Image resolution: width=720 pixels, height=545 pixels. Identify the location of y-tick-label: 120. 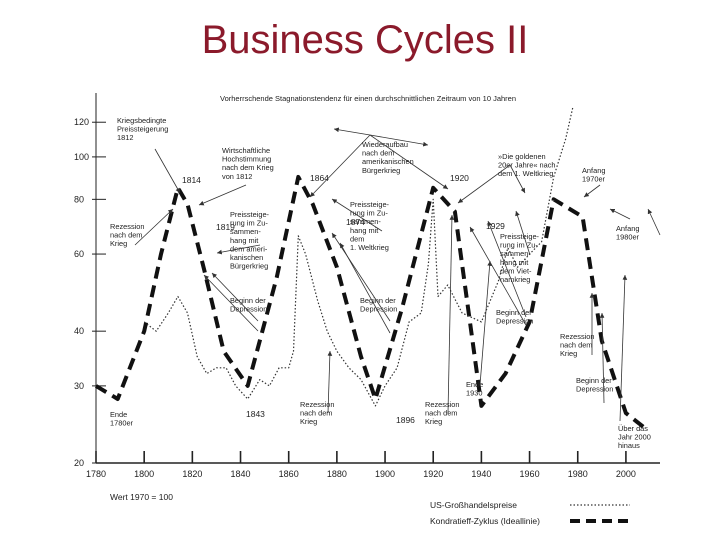
(81, 122).